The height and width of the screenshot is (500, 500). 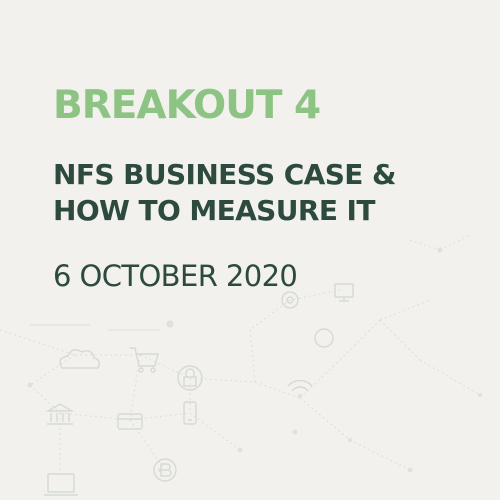 What do you see at coordinates (290, 300) in the screenshot?
I see `target-icon` at bounding box center [290, 300].